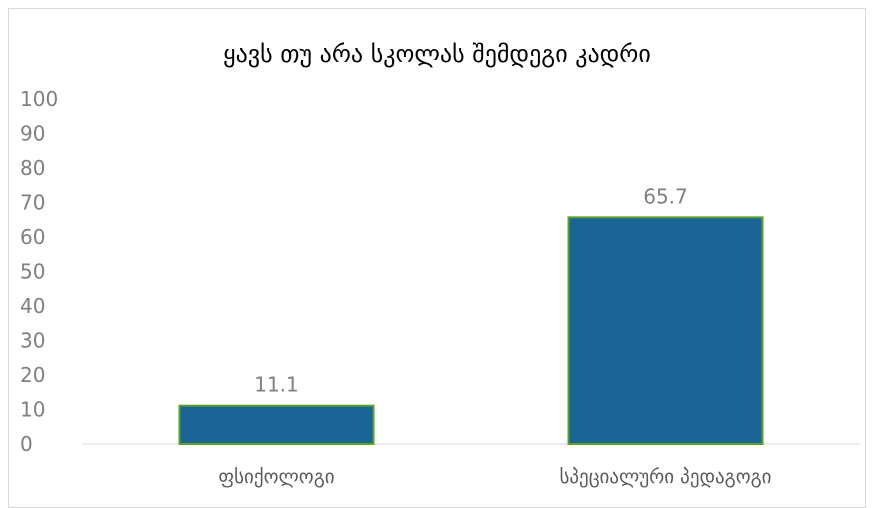 Image resolution: width=874 pixels, height=508 pixels. I want to click on y-tick-label: 40, so click(32, 306).